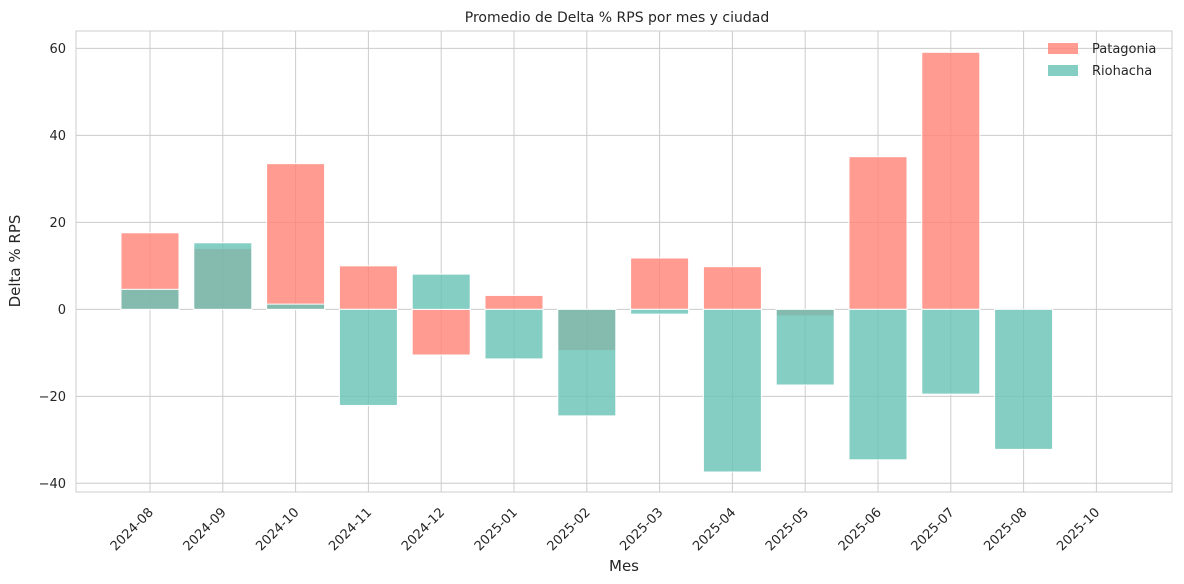 This screenshot has height=584, width=1184. I want to click on chart-title: Promedio de Delta % RPS por mes y ciudad, so click(617, 18).